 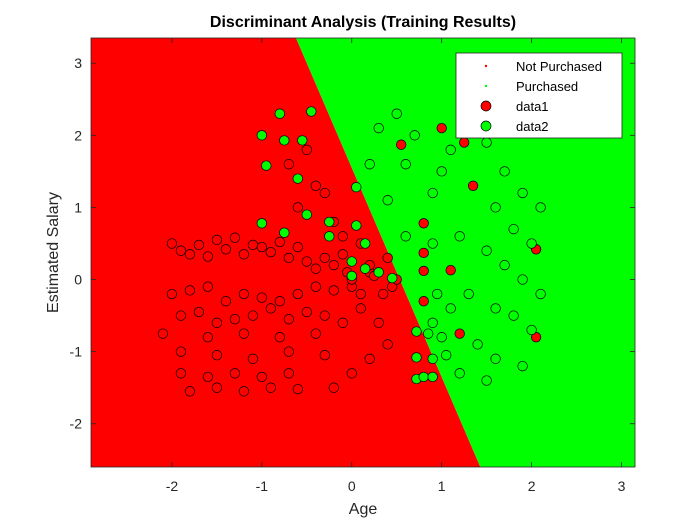 I want to click on legend-label: Purchased, so click(x=547, y=86).